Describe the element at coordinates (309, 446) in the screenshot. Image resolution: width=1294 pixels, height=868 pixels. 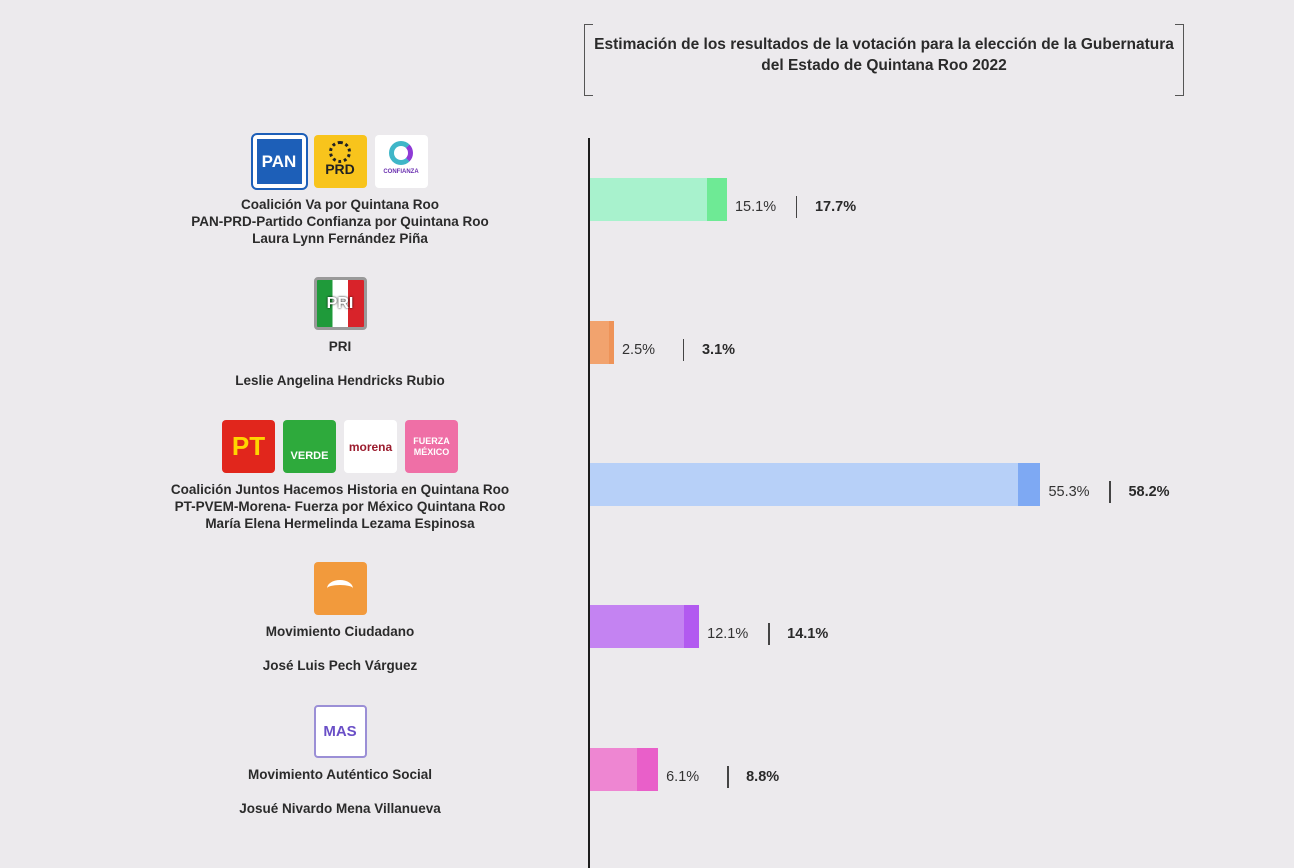
I see `verde-logo-icon: VERDE` at that location.